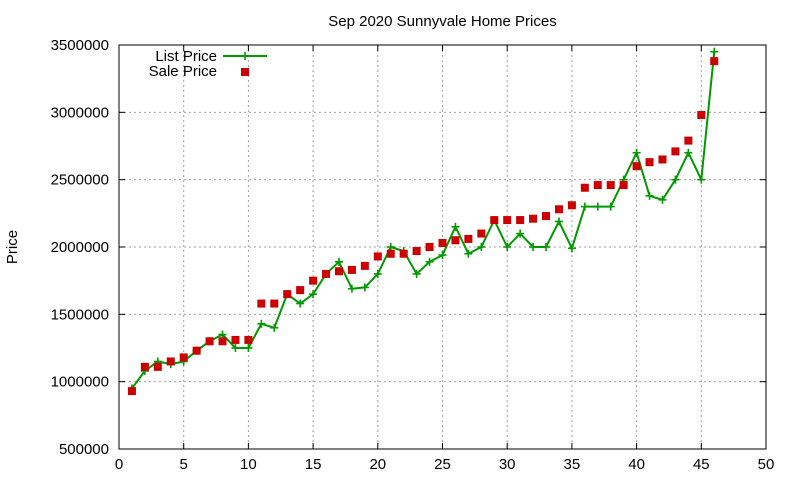 This screenshot has width=800, height=480. Describe the element at coordinates (183, 71) in the screenshot. I see `legend-label-sale-price: Sale Price` at that location.